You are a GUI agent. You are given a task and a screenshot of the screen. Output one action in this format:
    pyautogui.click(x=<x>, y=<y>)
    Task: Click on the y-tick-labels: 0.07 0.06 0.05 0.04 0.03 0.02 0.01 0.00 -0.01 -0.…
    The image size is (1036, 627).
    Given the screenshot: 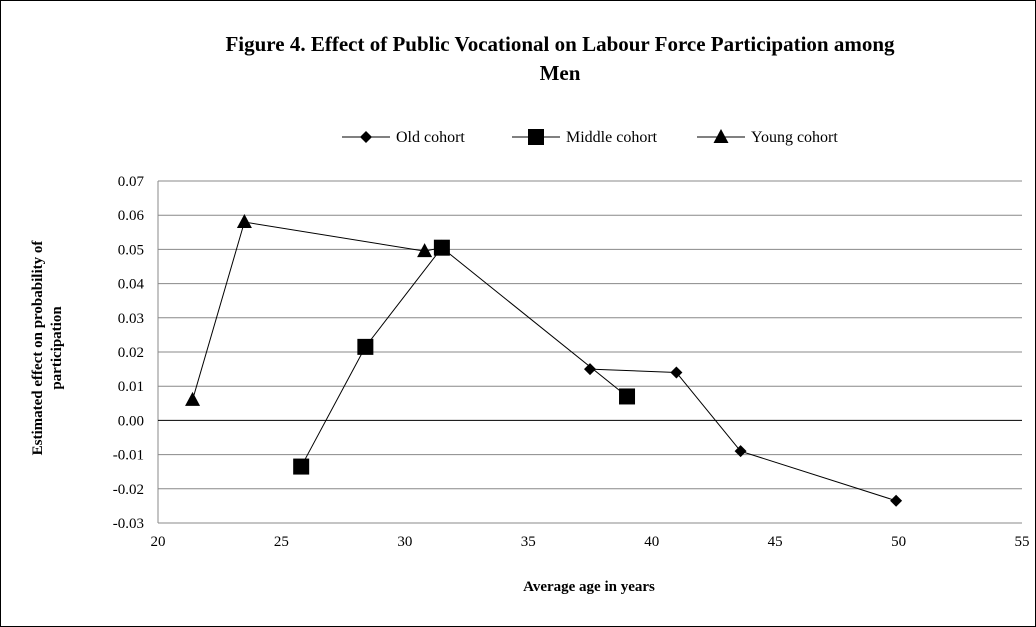 What is the action you would take?
    pyautogui.click(x=129, y=353)
    